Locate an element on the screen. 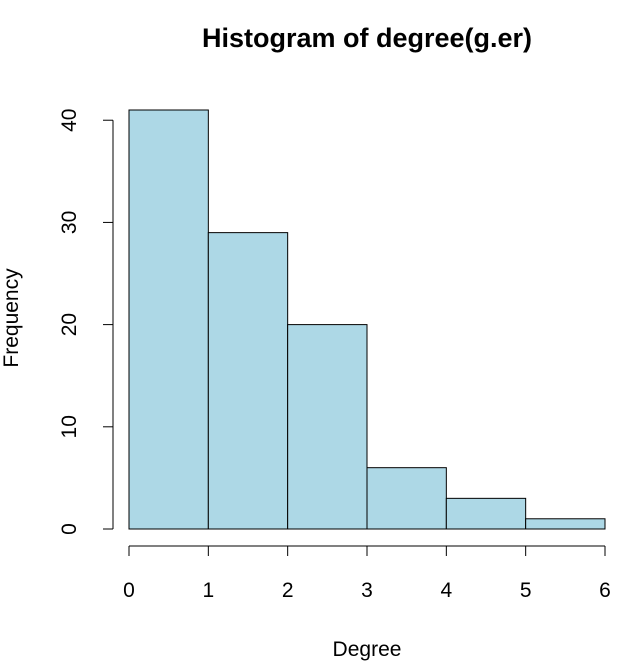 This screenshot has width=619, height=671. y-tick-label: 10 is located at coordinates (69, 426).